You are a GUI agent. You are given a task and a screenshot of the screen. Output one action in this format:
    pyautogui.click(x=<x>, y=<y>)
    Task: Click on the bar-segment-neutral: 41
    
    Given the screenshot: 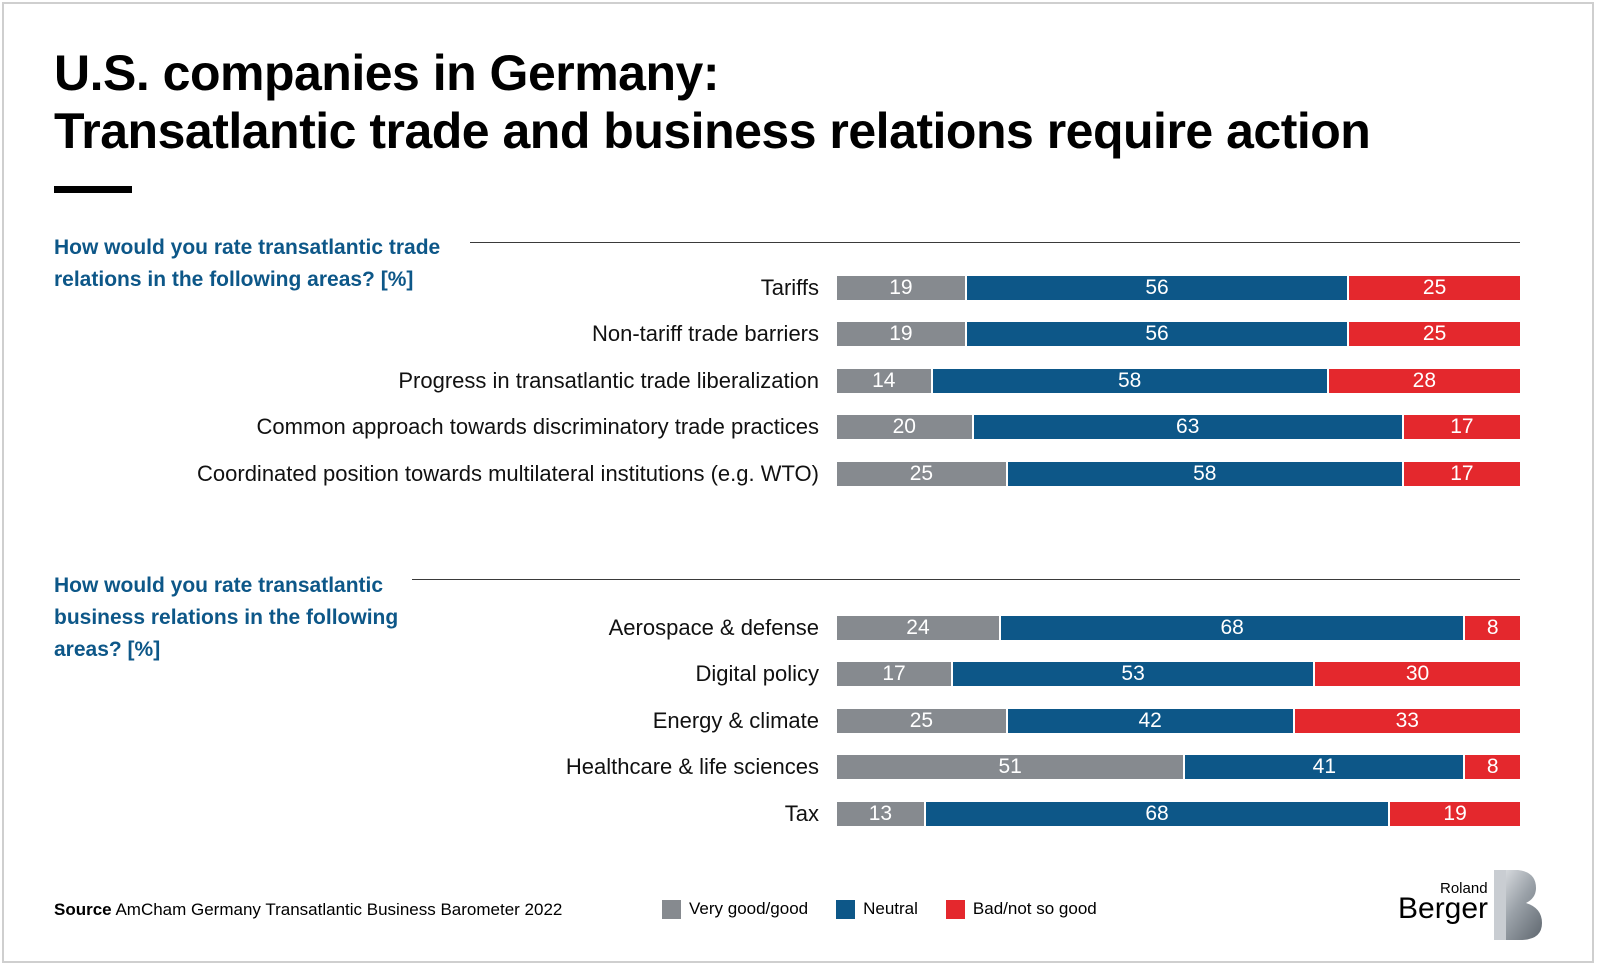 What is the action you would take?
    pyautogui.click(x=1325, y=767)
    